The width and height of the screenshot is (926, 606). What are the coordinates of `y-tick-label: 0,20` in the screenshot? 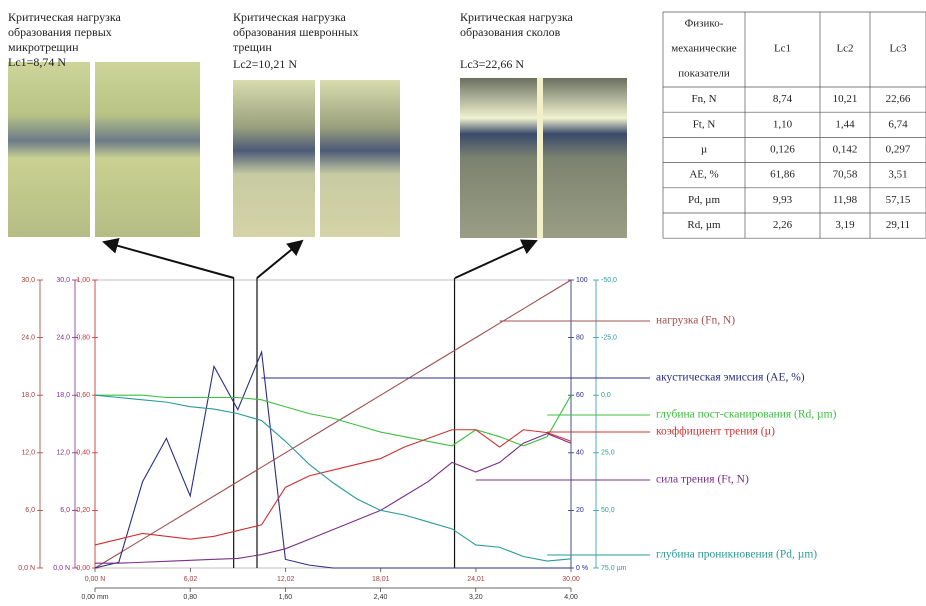 It's located at (83, 510).